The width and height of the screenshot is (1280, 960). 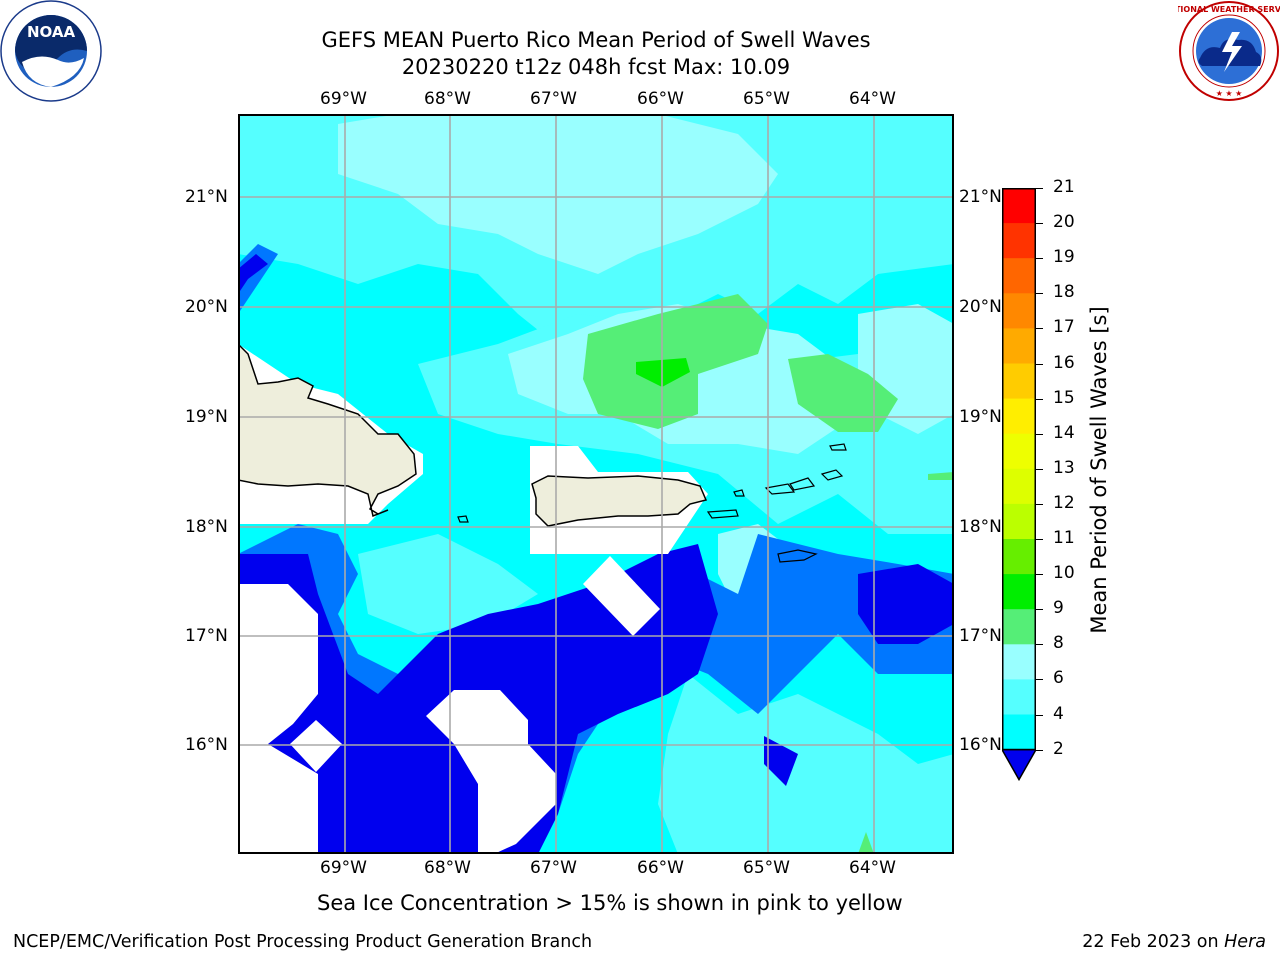 What do you see at coordinates (206, 197) in the screenshot?
I see `lat-label-left-21n: 21°N` at bounding box center [206, 197].